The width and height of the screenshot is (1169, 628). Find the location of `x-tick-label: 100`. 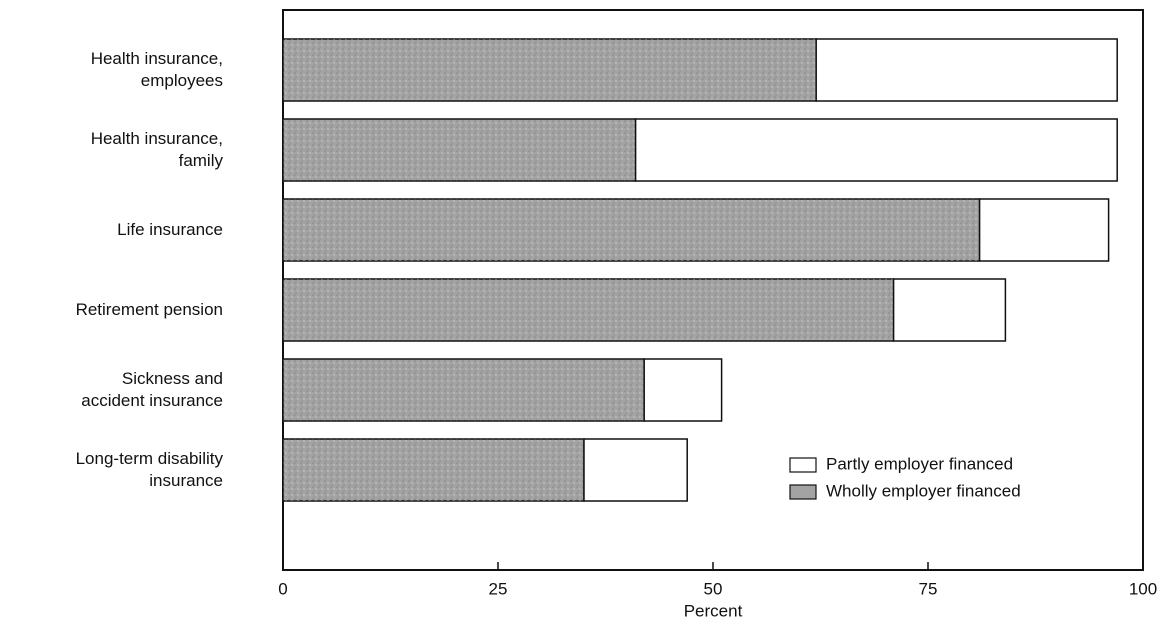

x-tick-label: 100 is located at coordinates (1143, 588).